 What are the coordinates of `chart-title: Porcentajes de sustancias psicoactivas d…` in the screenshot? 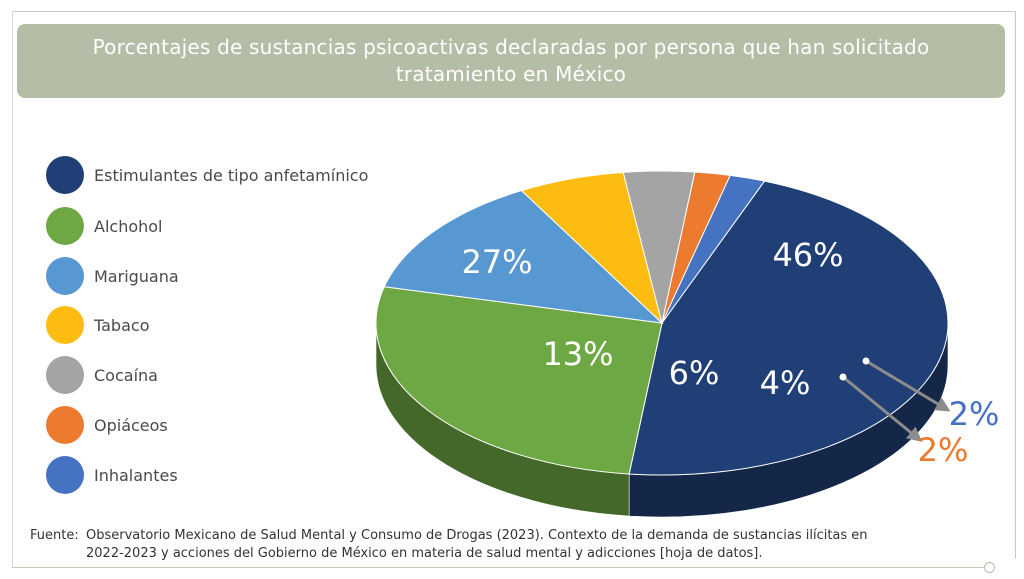 It's located at (511, 60).